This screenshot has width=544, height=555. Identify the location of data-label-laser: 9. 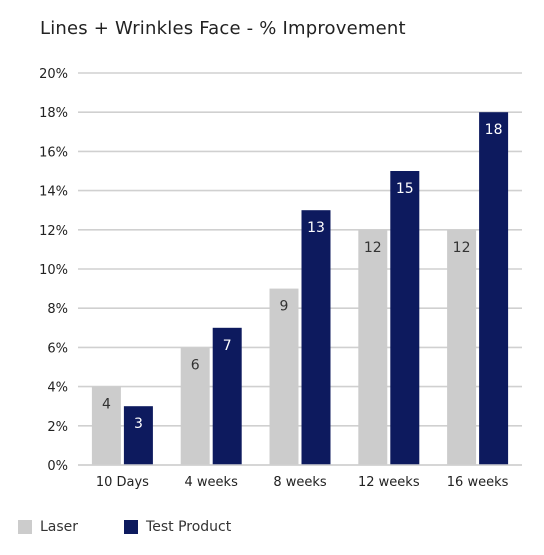
(284, 307).